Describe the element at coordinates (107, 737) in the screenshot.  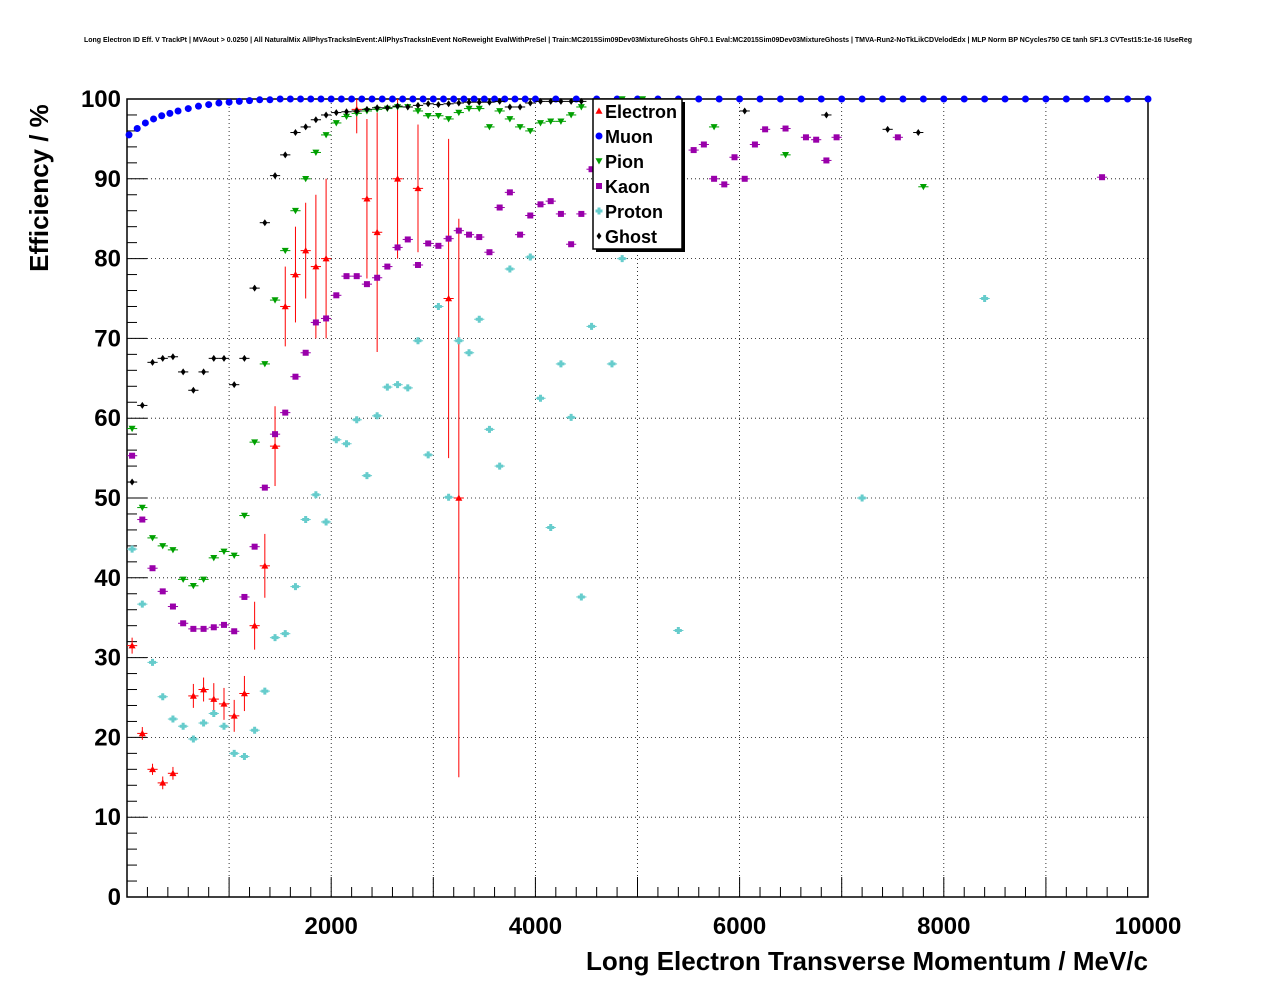
I see `y-tick-label: 20` at that location.